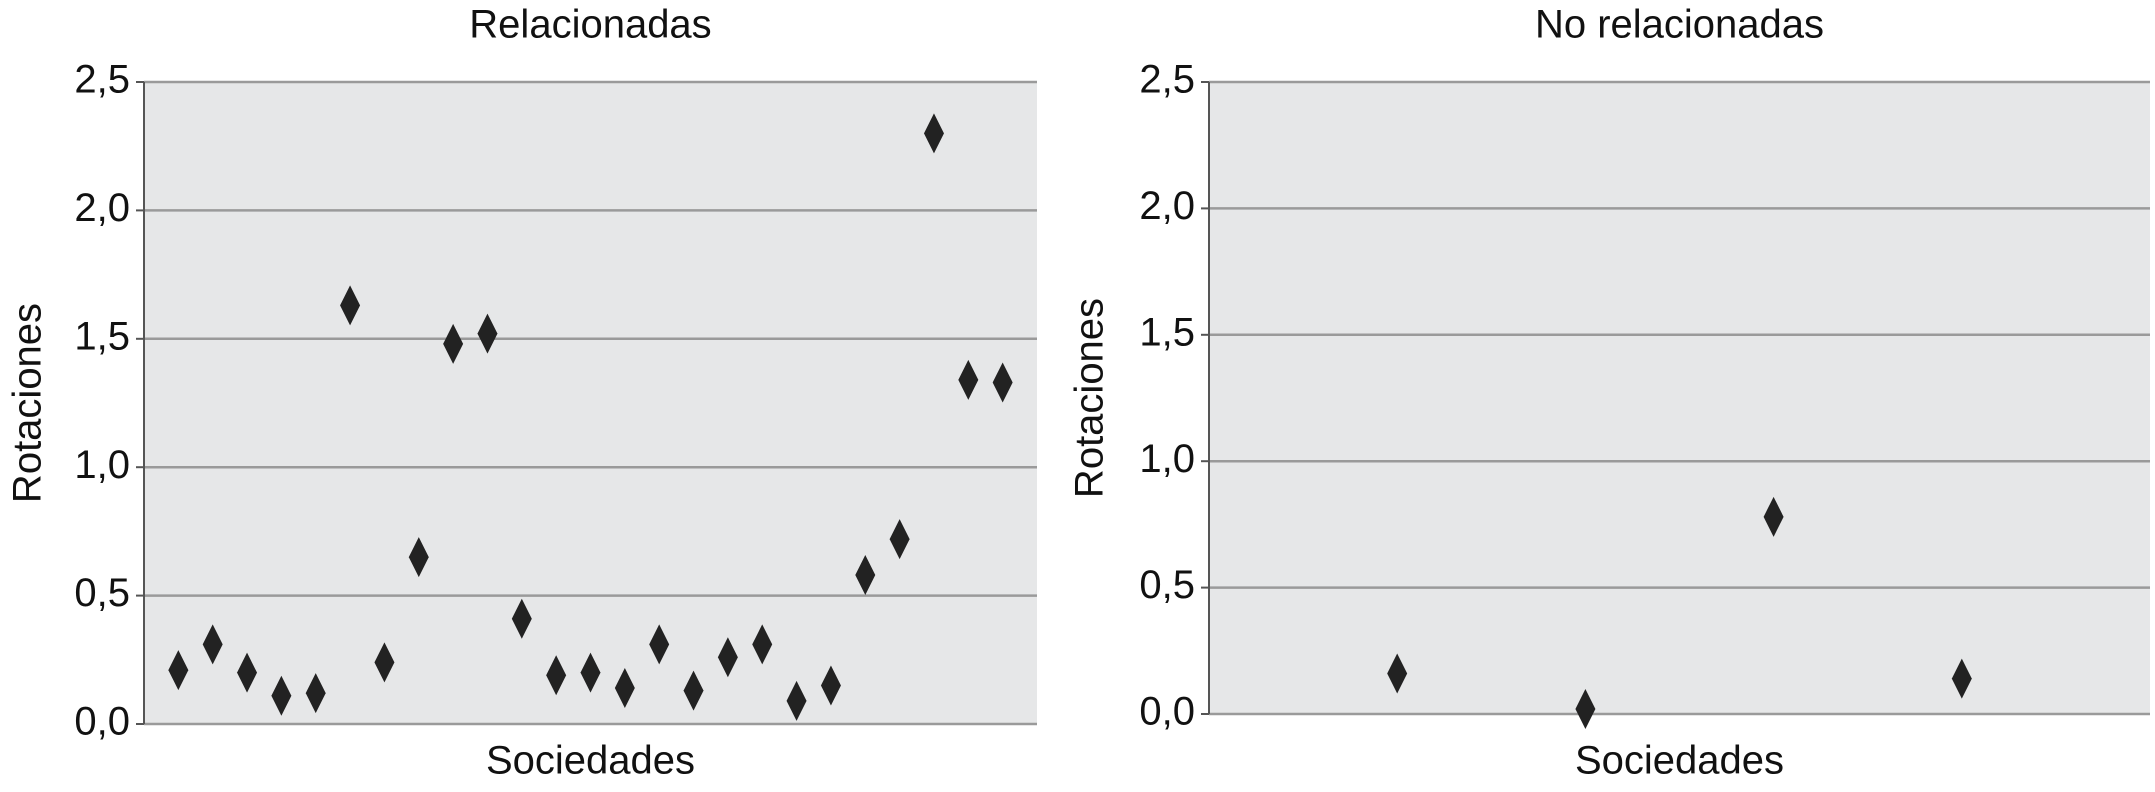 The width and height of the screenshot is (2155, 792). Describe the element at coordinates (590, 25) in the screenshot. I see `chart-title: Relacionadas` at that location.